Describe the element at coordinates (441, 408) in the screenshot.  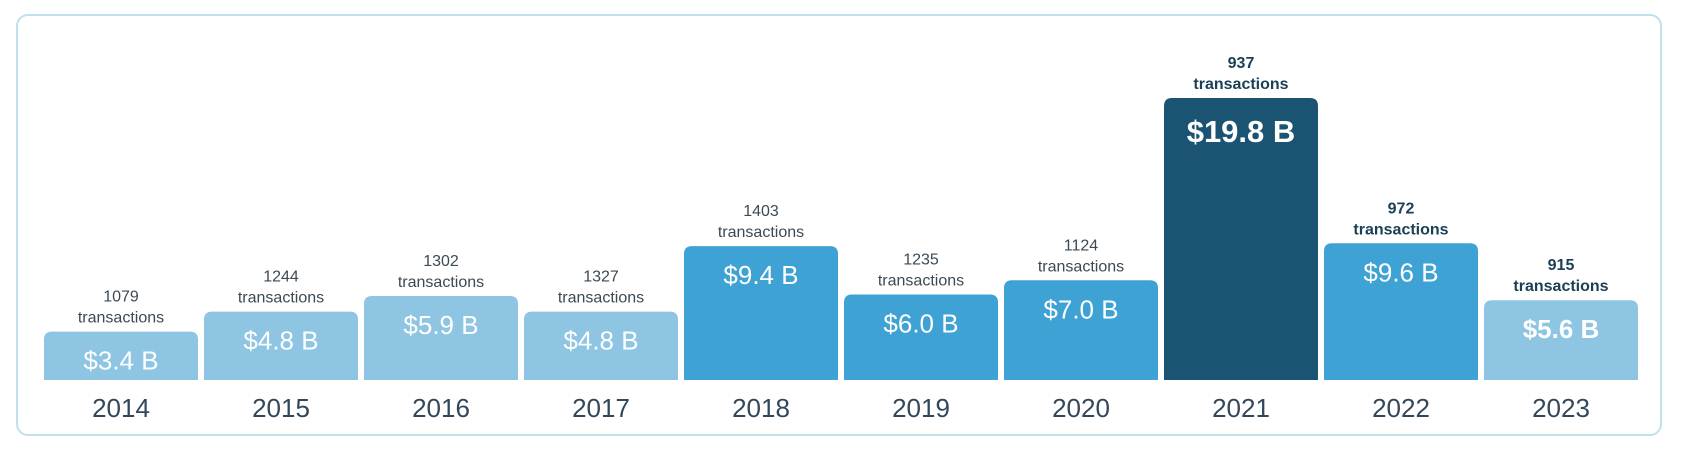
I see `x-tick-label: 2016` at that location.